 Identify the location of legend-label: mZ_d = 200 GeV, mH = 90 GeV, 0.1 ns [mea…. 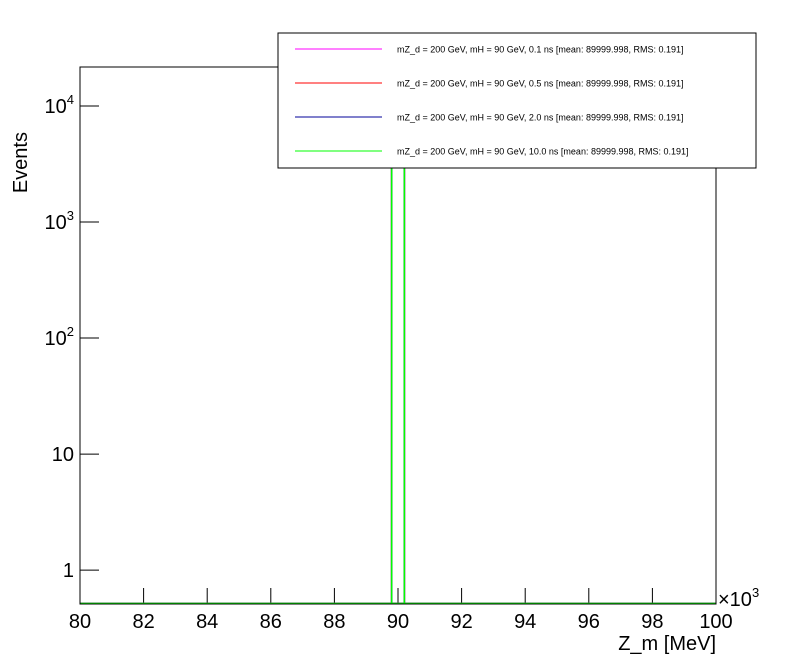
(540, 50).